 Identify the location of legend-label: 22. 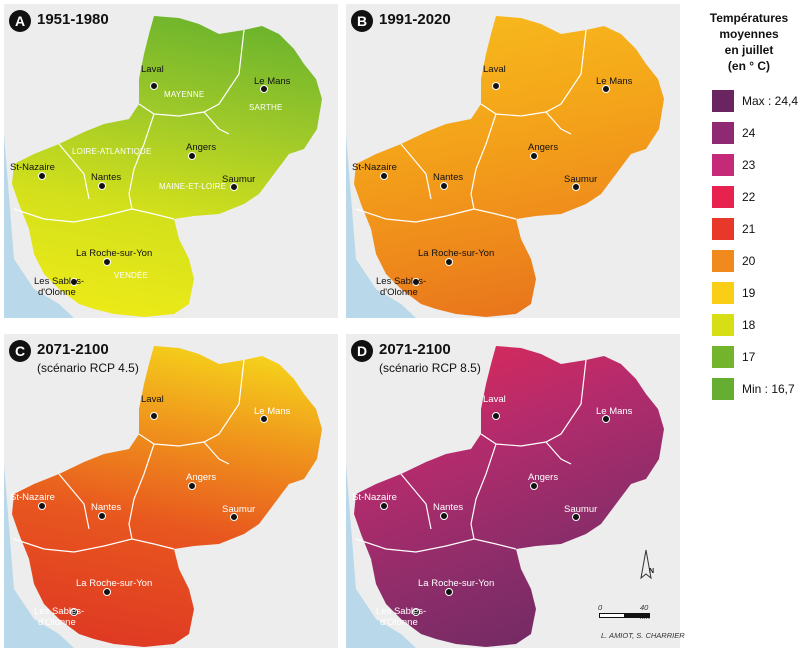
(749, 197).